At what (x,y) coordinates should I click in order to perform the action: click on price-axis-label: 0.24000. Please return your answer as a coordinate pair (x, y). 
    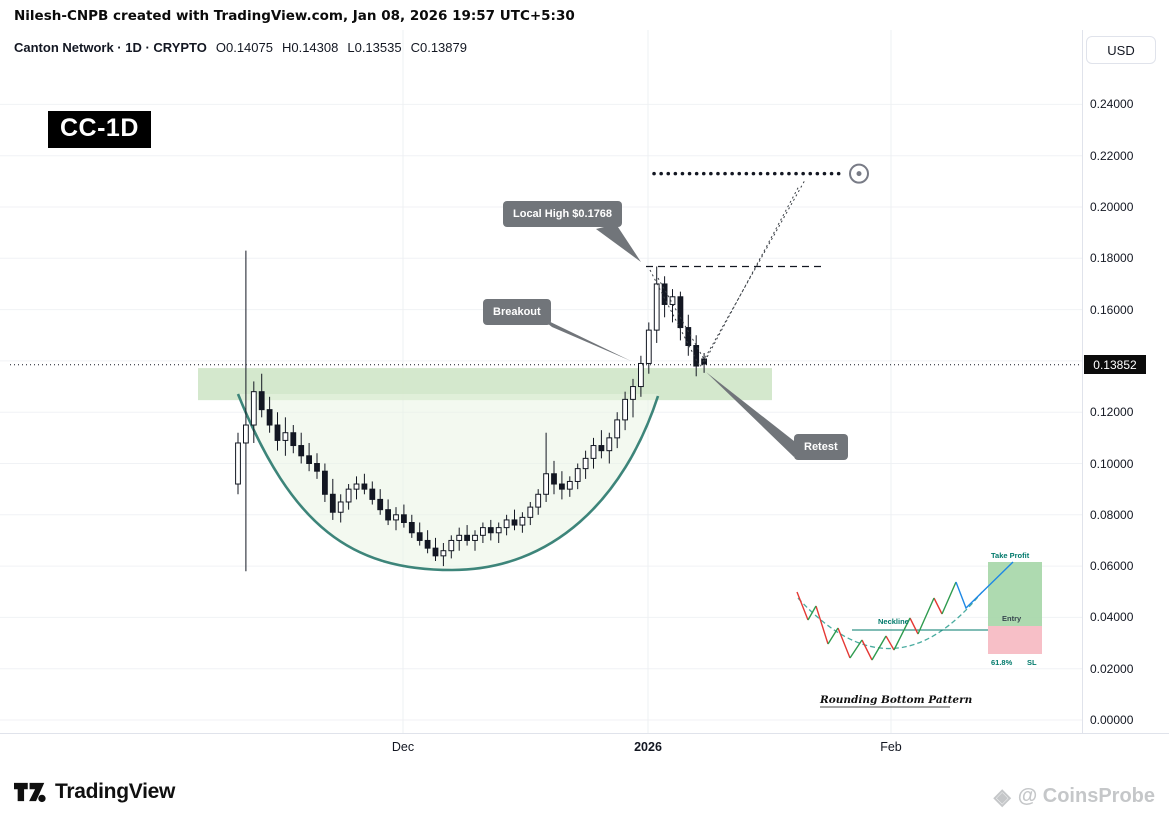
    Looking at the image, I should click on (1112, 104).